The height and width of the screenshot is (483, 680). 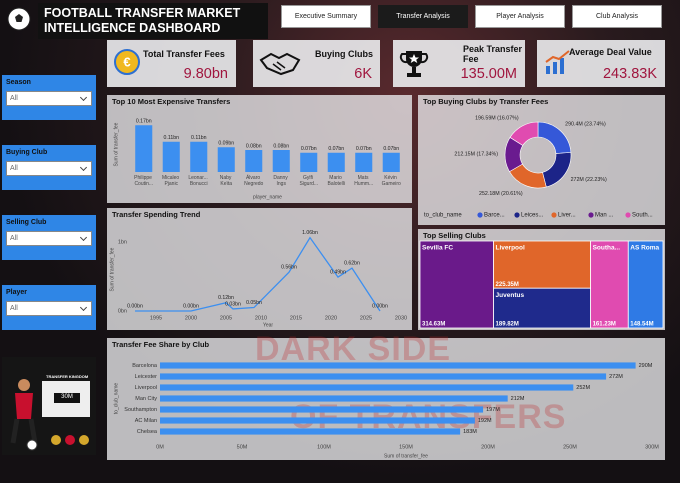 I want to click on x-tick-label: 100M, so click(x=324, y=447).